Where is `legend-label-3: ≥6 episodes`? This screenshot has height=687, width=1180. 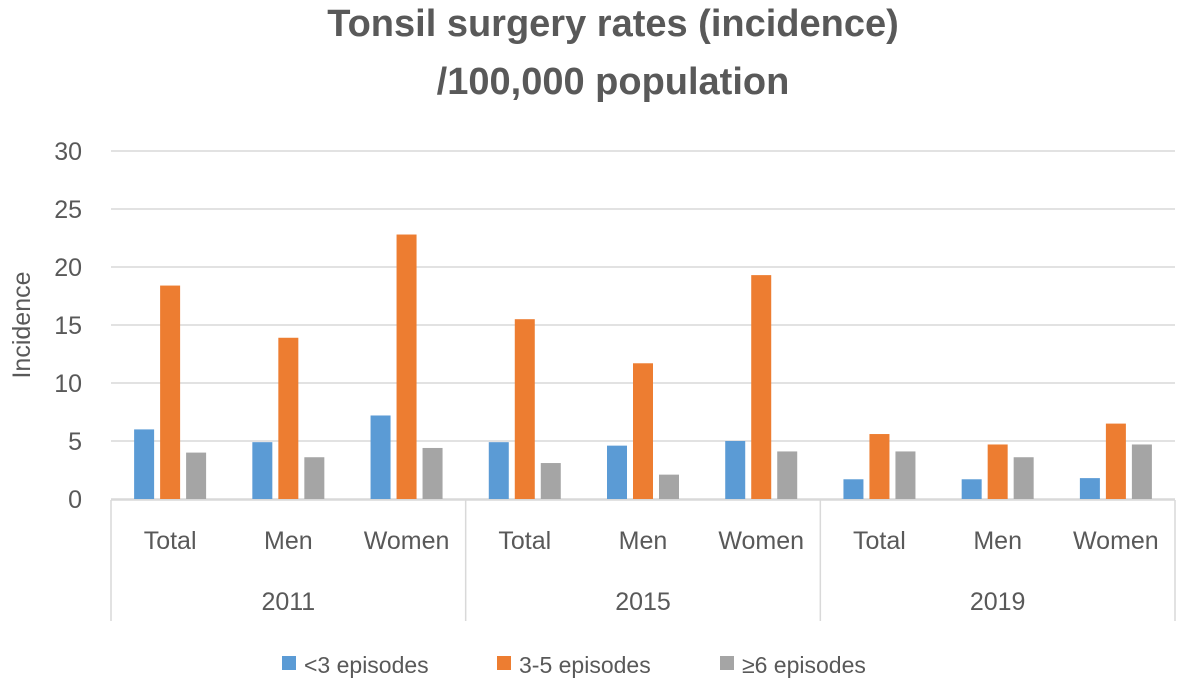
legend-label-3: ≥6 episodes is located at coordinates (804, 665).